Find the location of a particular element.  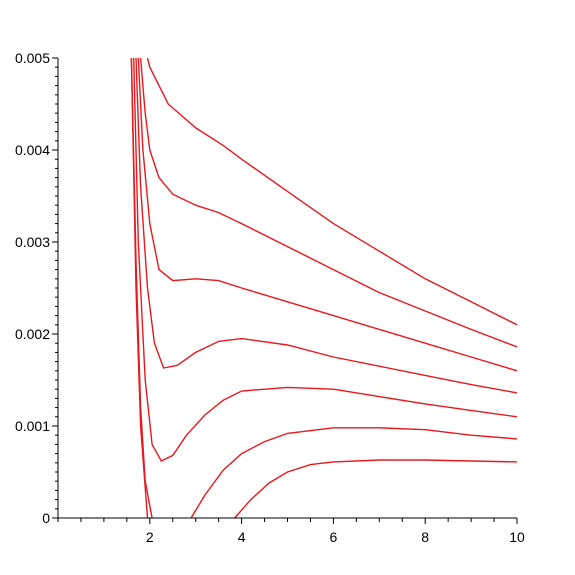

x-tick-label: 8 is located at coordinates (425, 537).